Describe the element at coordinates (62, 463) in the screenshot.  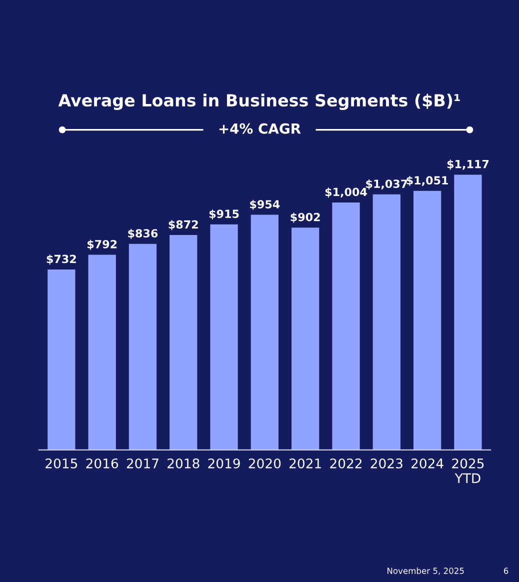
I see `x-tick-label: 2015` at that location.